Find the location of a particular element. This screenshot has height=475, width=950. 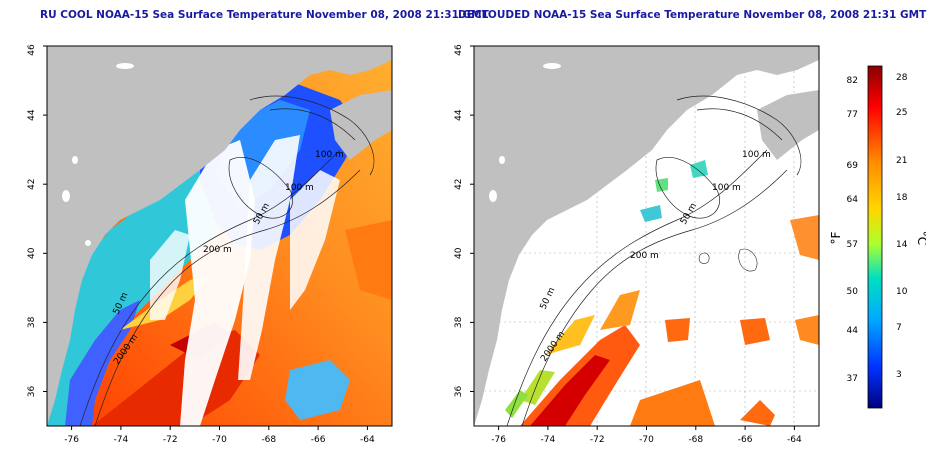

celsius-tick: 28 is located at coordinates (902, 78).